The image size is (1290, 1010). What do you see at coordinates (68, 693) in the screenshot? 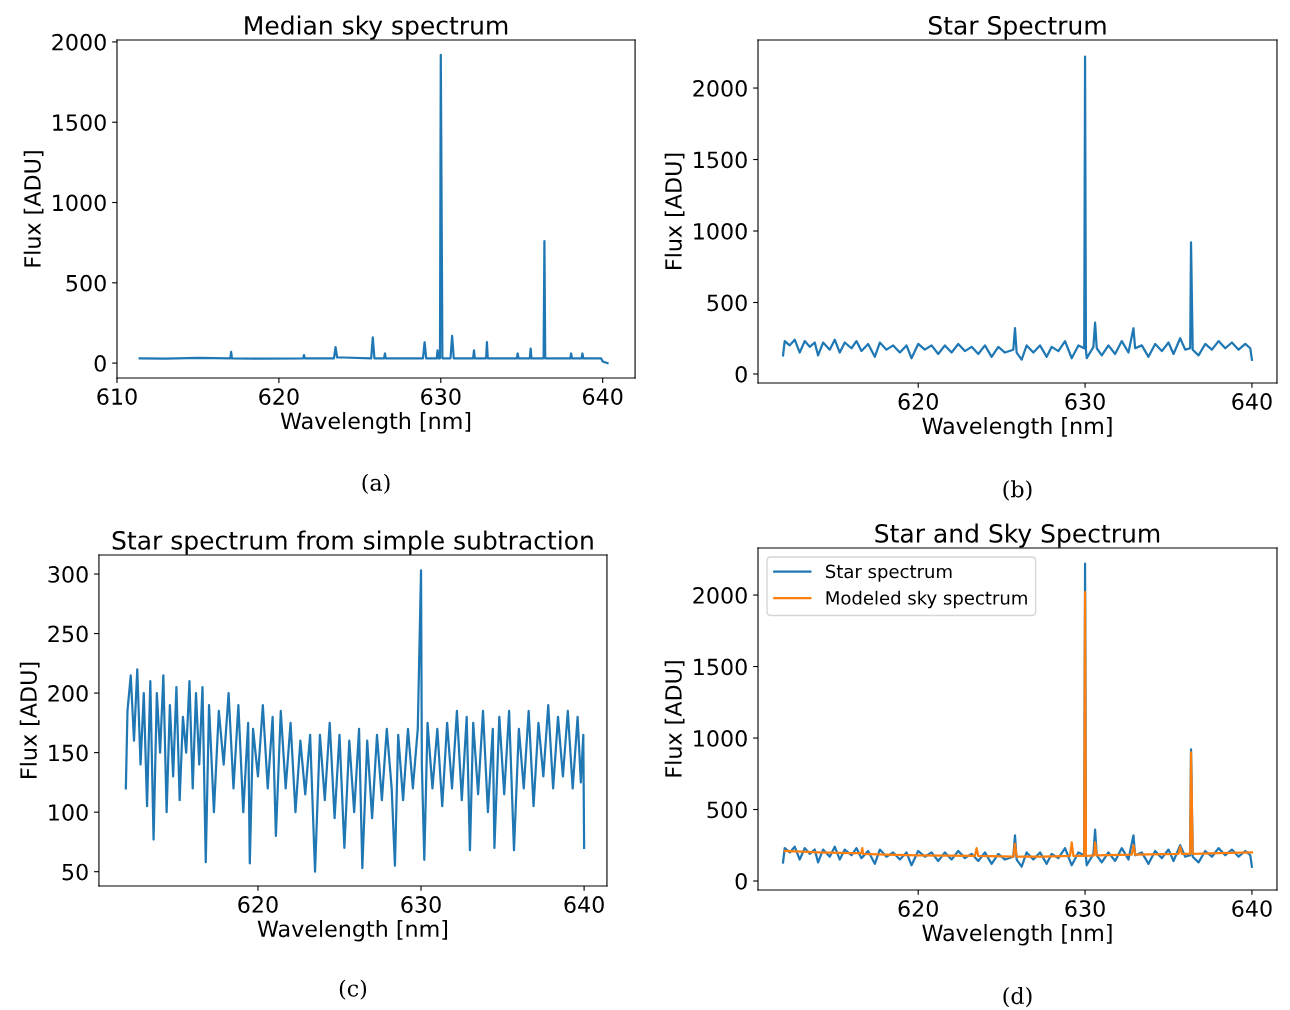
I see `y-tick-label: 200` at bounding box center [68, 693].